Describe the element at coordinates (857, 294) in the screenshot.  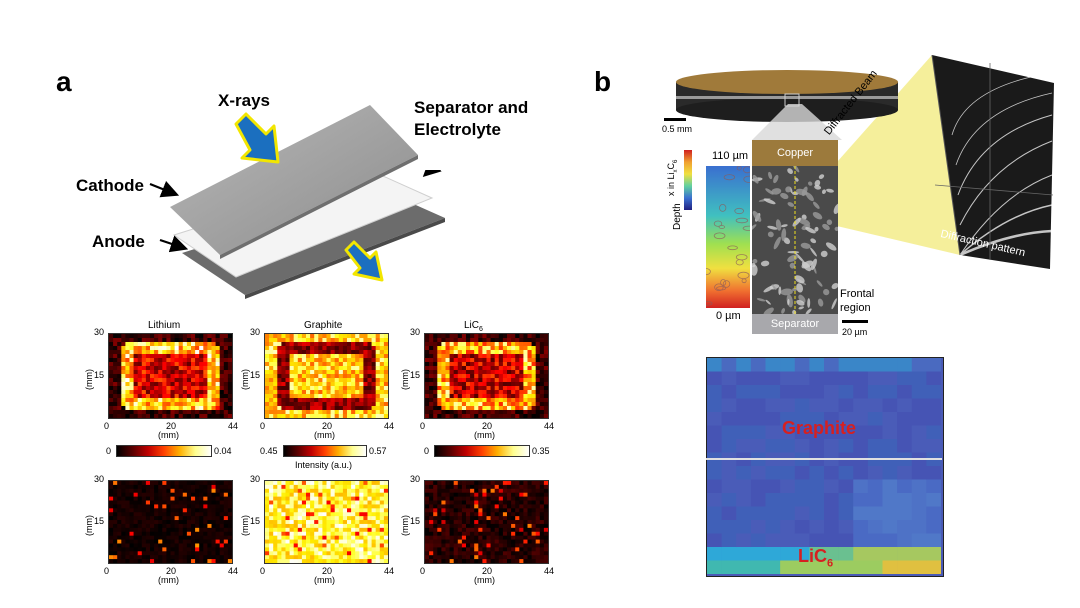
I see `frontal-label-line1: Frontal` at that location.